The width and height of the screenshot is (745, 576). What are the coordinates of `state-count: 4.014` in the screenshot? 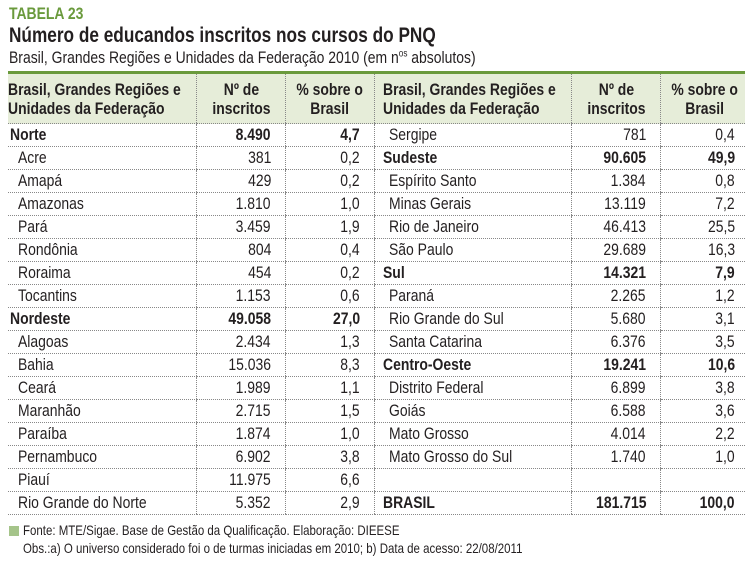 It's located at (628, 433).